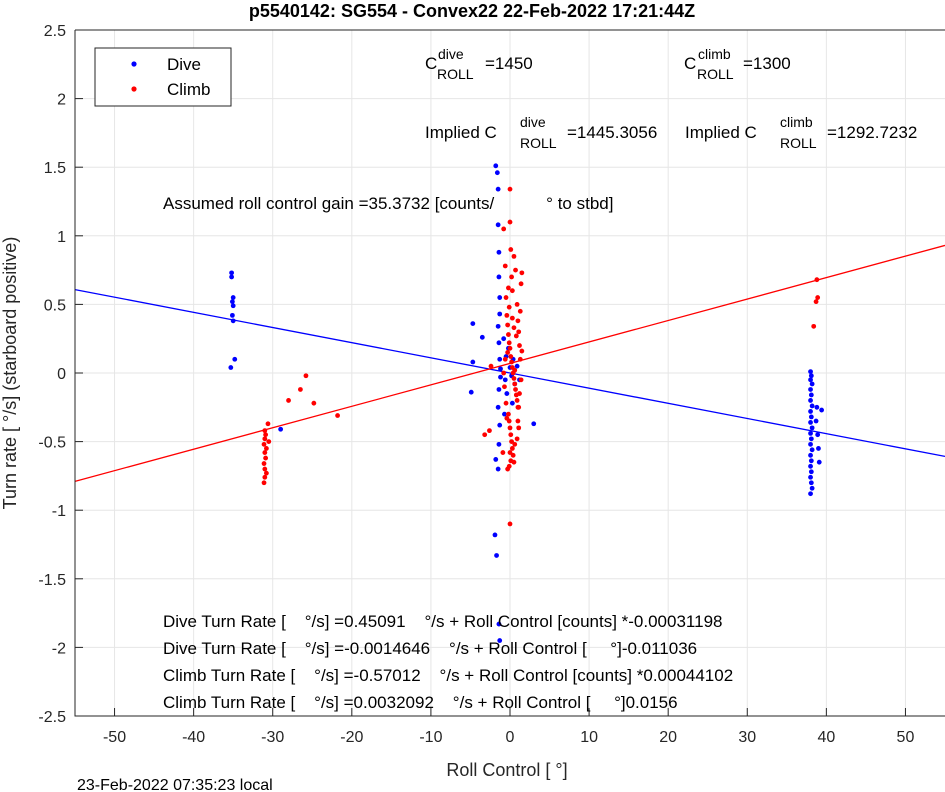 The image size is (945, 792). Describe the element at coordinates (872, 132) in the screenshot. I see `implied-climb-value: =1292.7232` at that location.